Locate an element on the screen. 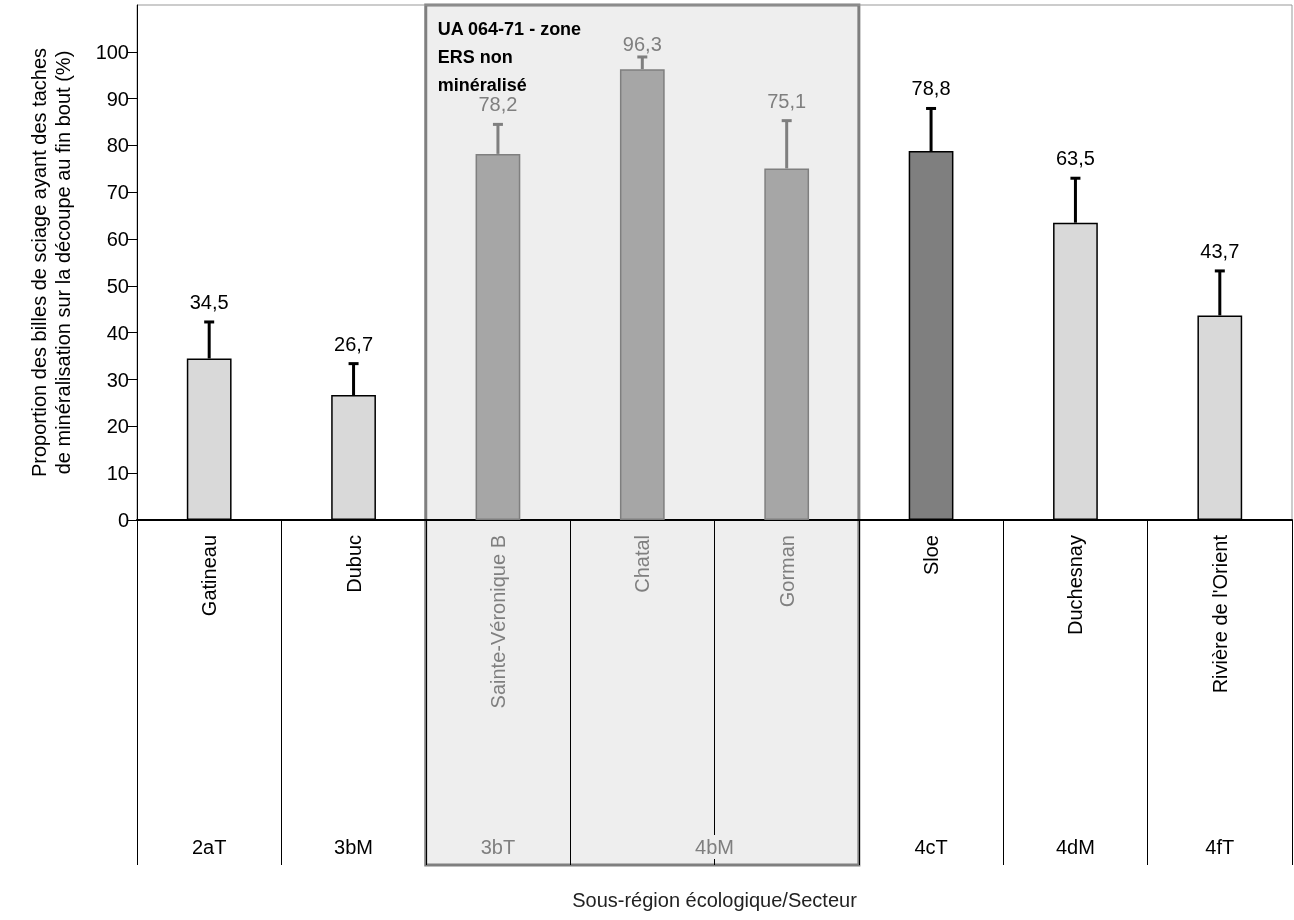  y-axis-title: Proportion des billes de sciage ayant des taches de minéralisation sur la découpe au fin bout (%) is located at coordinates (51, 262).